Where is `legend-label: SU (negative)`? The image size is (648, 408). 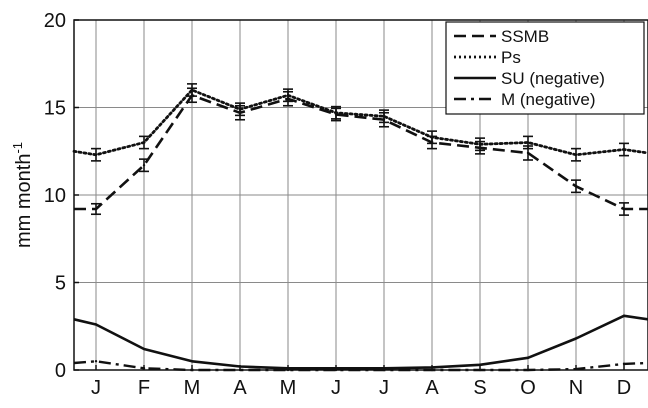 legend-label: SU (negative) is located at coordinates (553, 78).